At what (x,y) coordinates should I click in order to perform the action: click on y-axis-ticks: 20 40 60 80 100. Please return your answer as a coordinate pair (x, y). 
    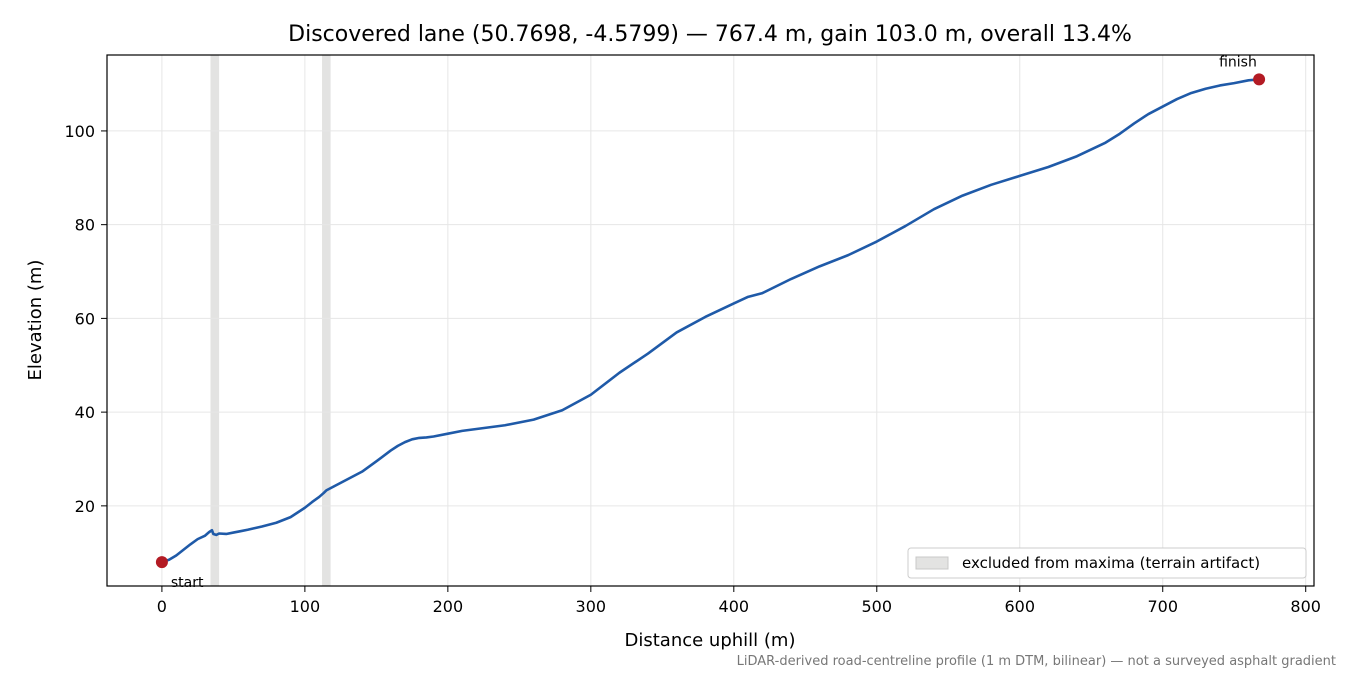
    Looking at the image, I should click on (85, 319).